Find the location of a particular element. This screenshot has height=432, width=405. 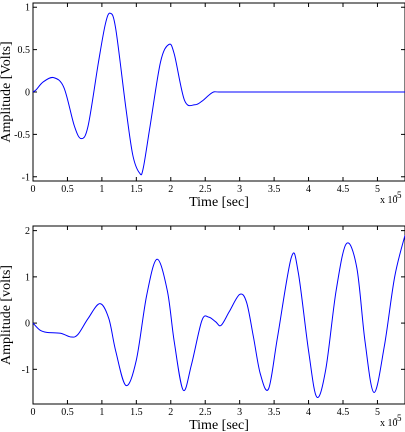

y-tick-label: 2 is located at coordinates (27, 231).